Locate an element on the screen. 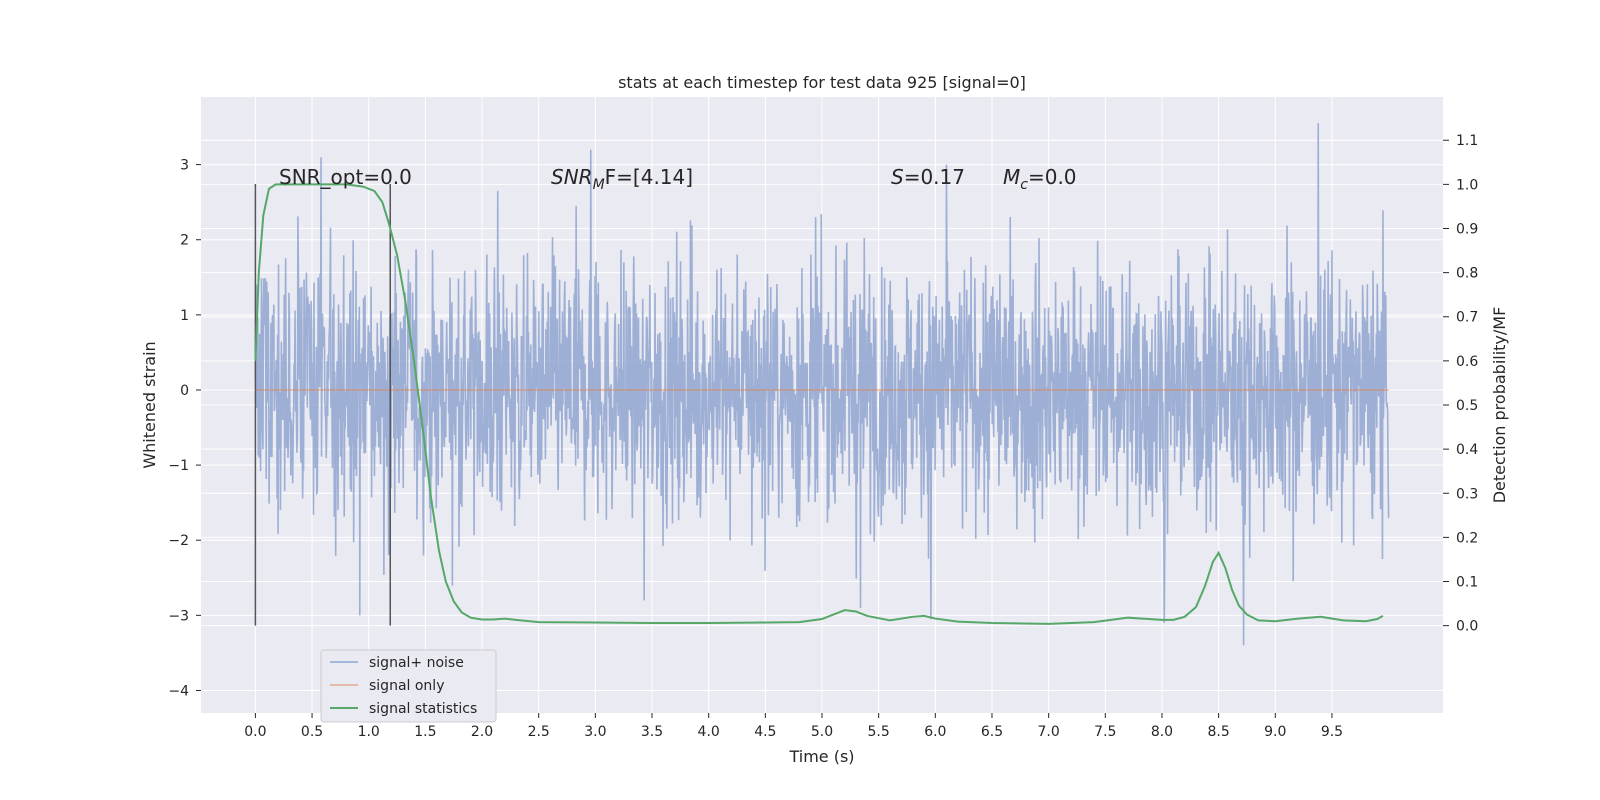 This screenshot has height=800, width=1600. x-tick-label: 9.5 is located at coordinates (1332, 732).